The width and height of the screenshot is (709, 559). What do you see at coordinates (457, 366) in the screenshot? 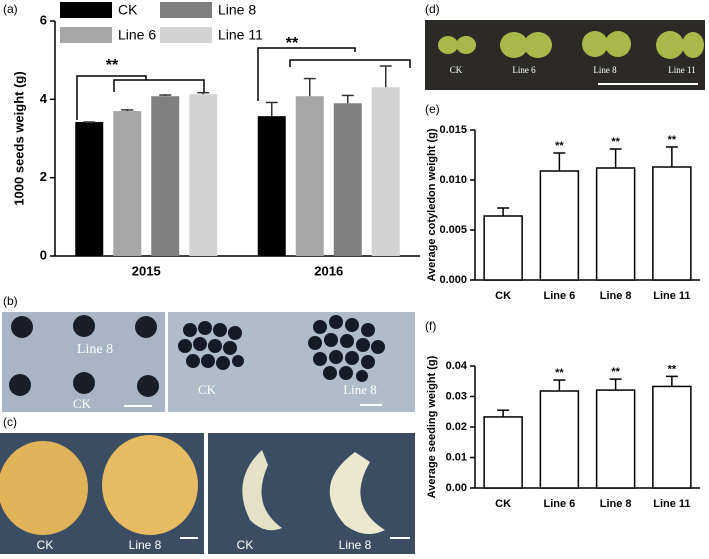
I see `y-tick-label: 0.04` at bounding box center [457, 366].